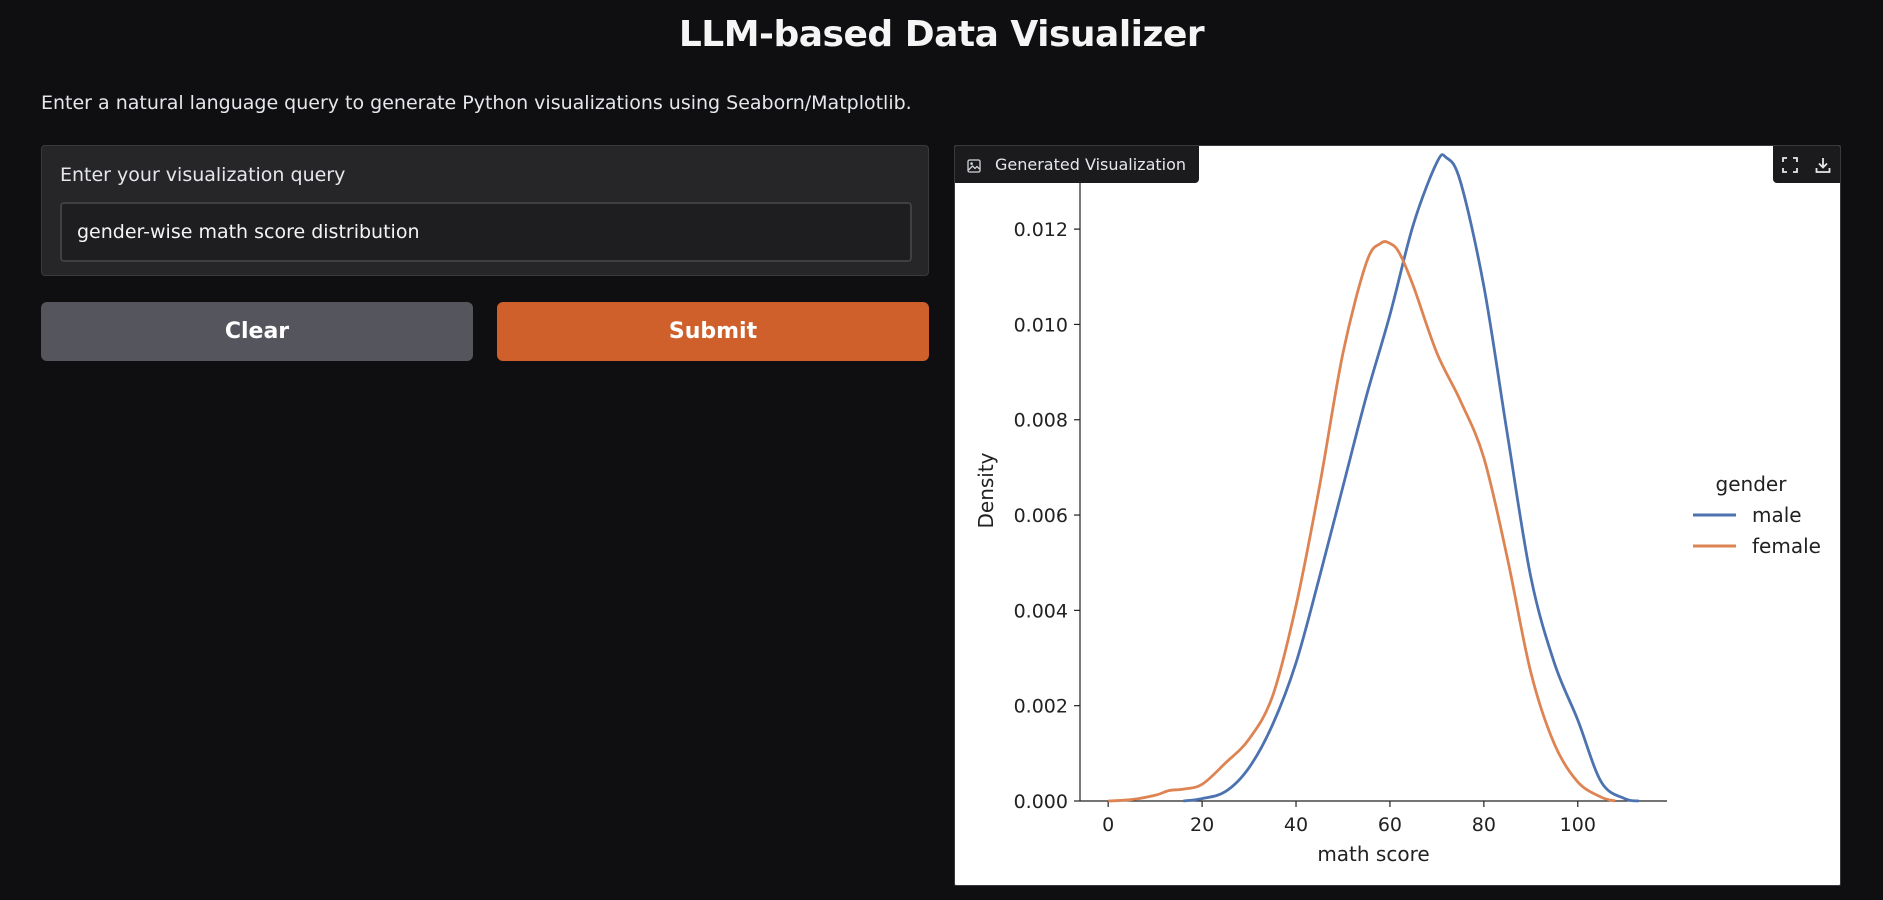  I want to click on query-label: Enter your visualization query, so click(203, 175).